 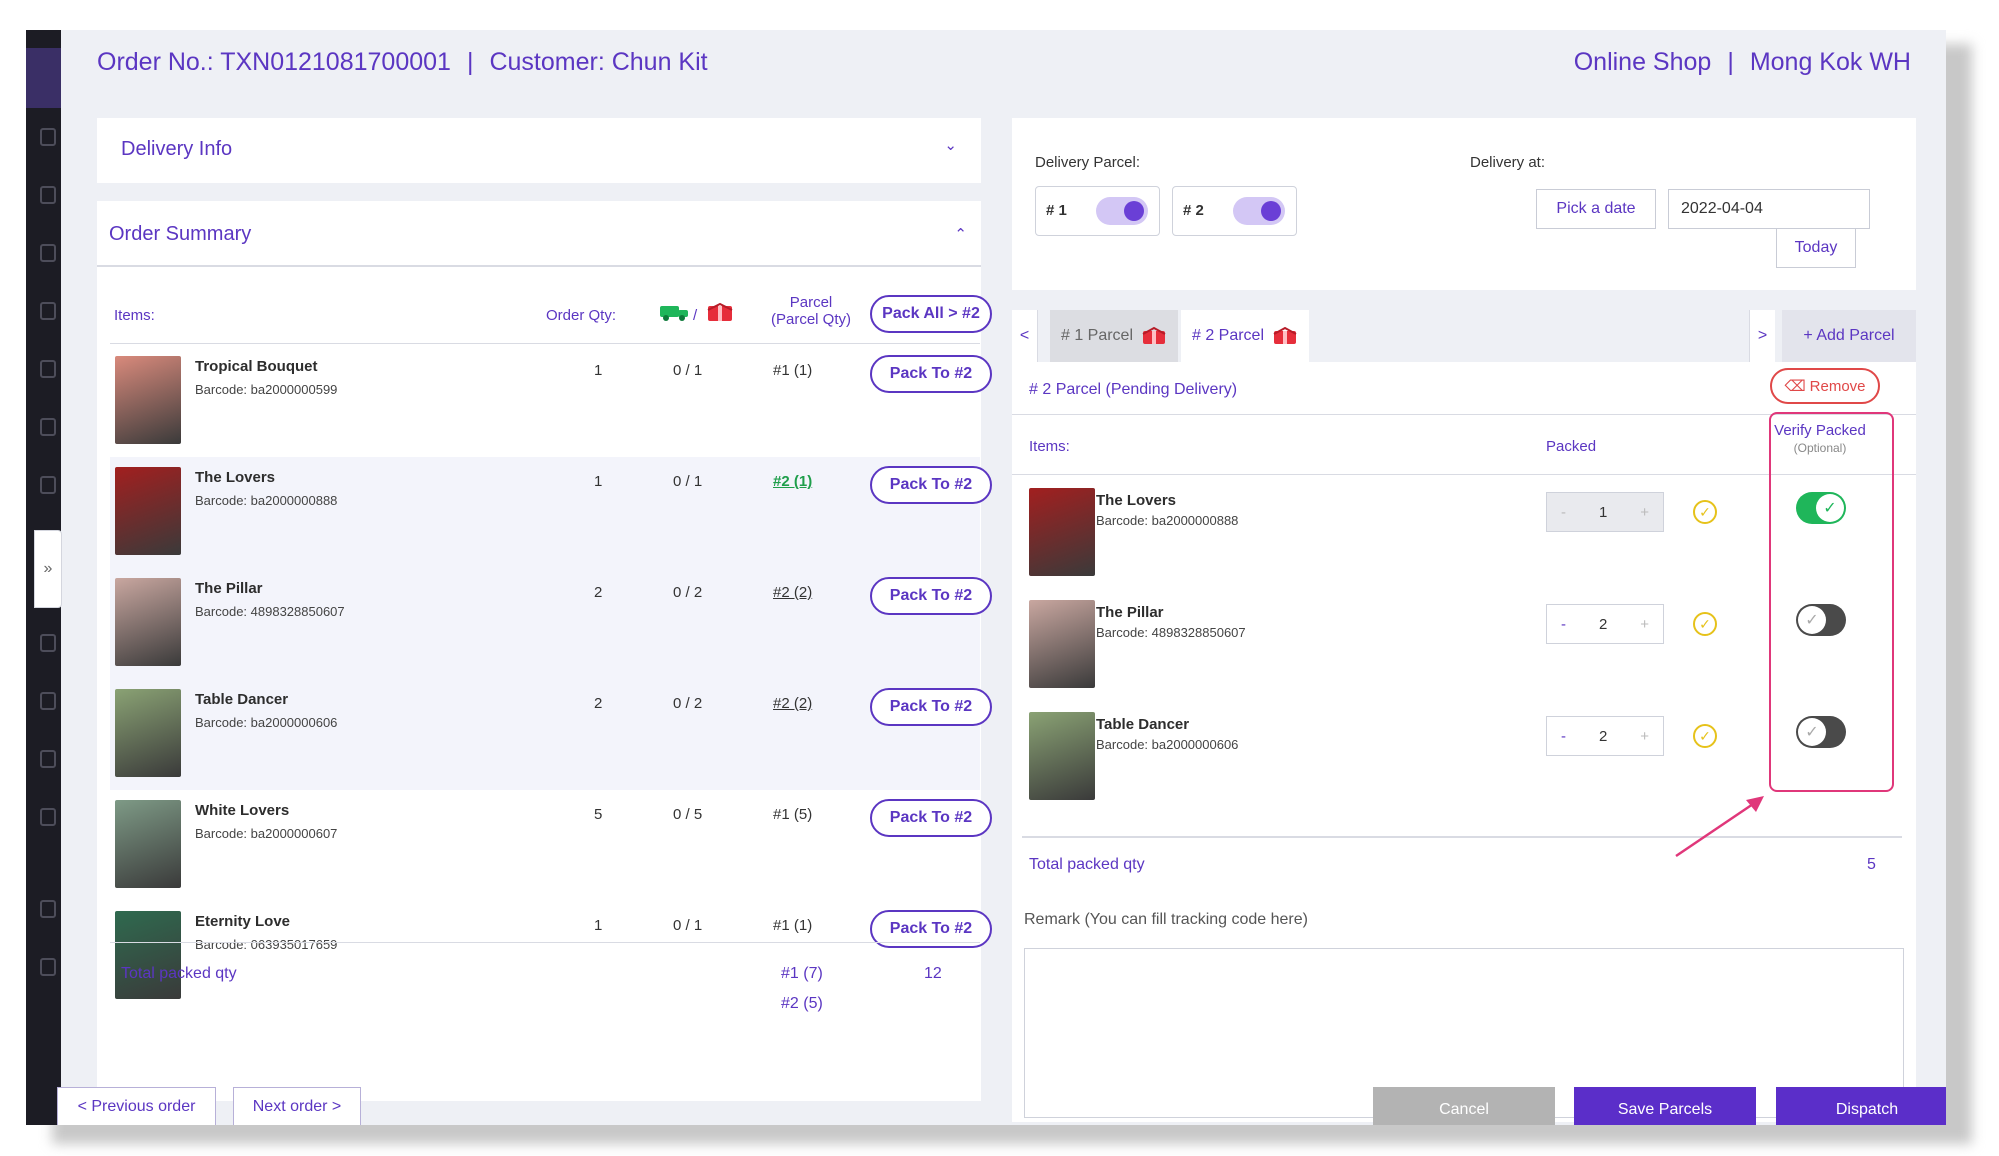 I want to click on parcel-items-header: Items:, so click(x=1049, y=446).